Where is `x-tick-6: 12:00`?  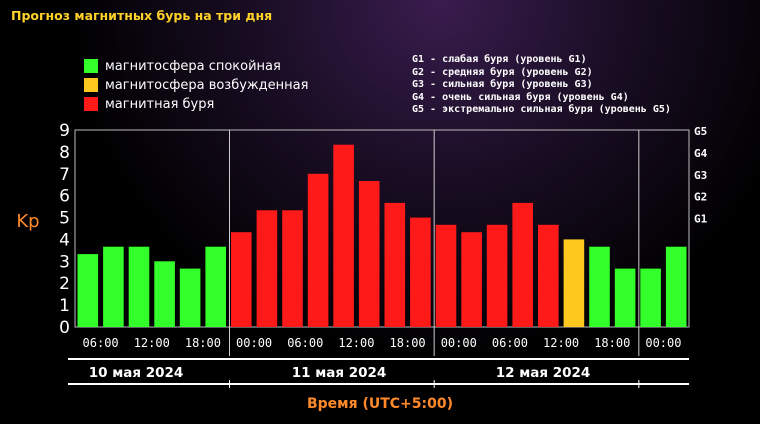
x-tick-6: 12:00 is located at coordinates (356, 343).